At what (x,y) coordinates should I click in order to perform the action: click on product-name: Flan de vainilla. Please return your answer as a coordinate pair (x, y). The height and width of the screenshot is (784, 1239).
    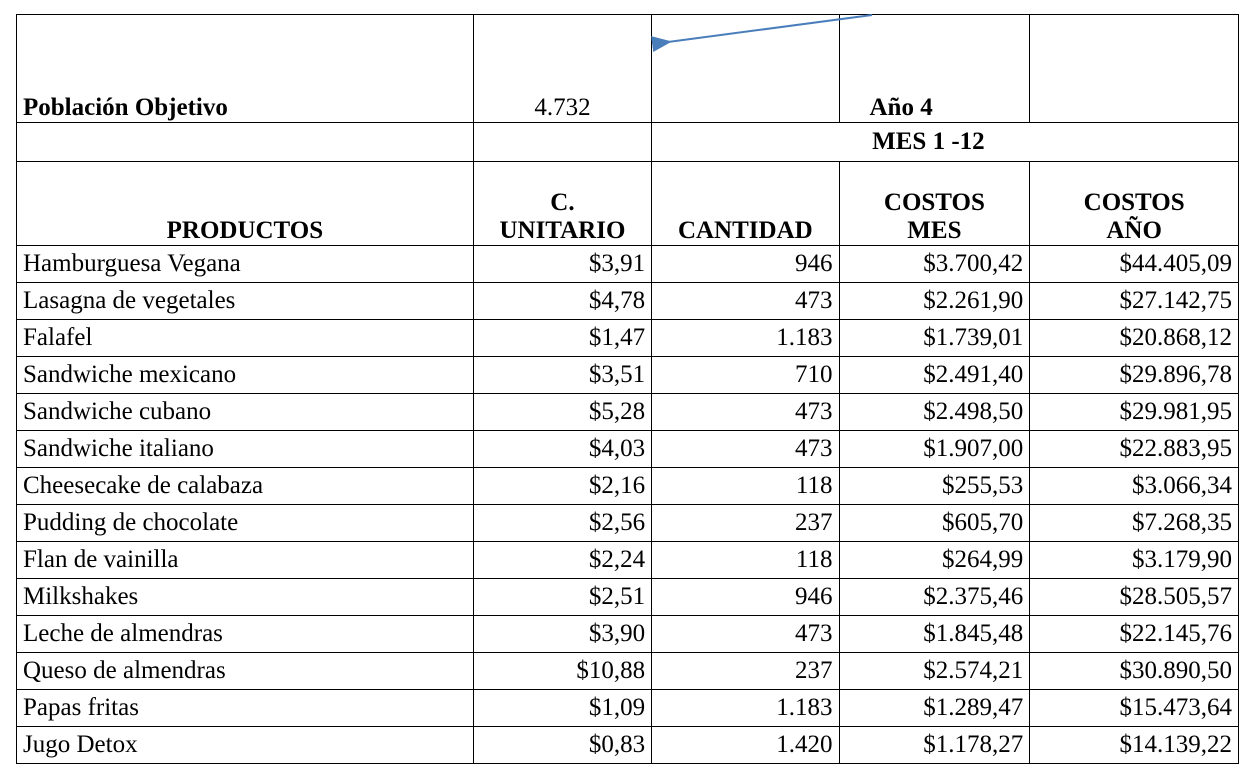
    Looking at the image, I should click on (245, 560).